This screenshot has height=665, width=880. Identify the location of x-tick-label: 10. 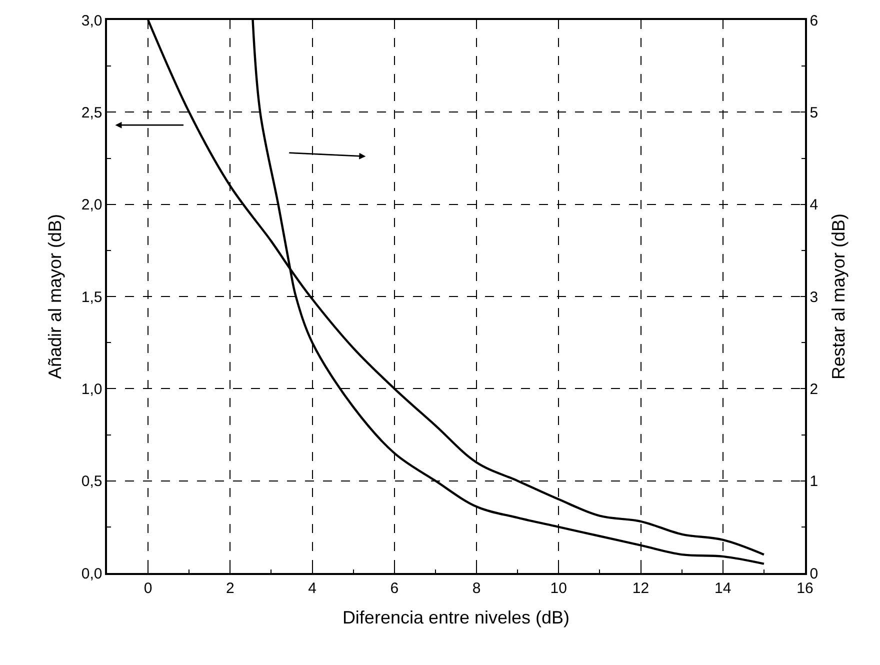
(558, 588).